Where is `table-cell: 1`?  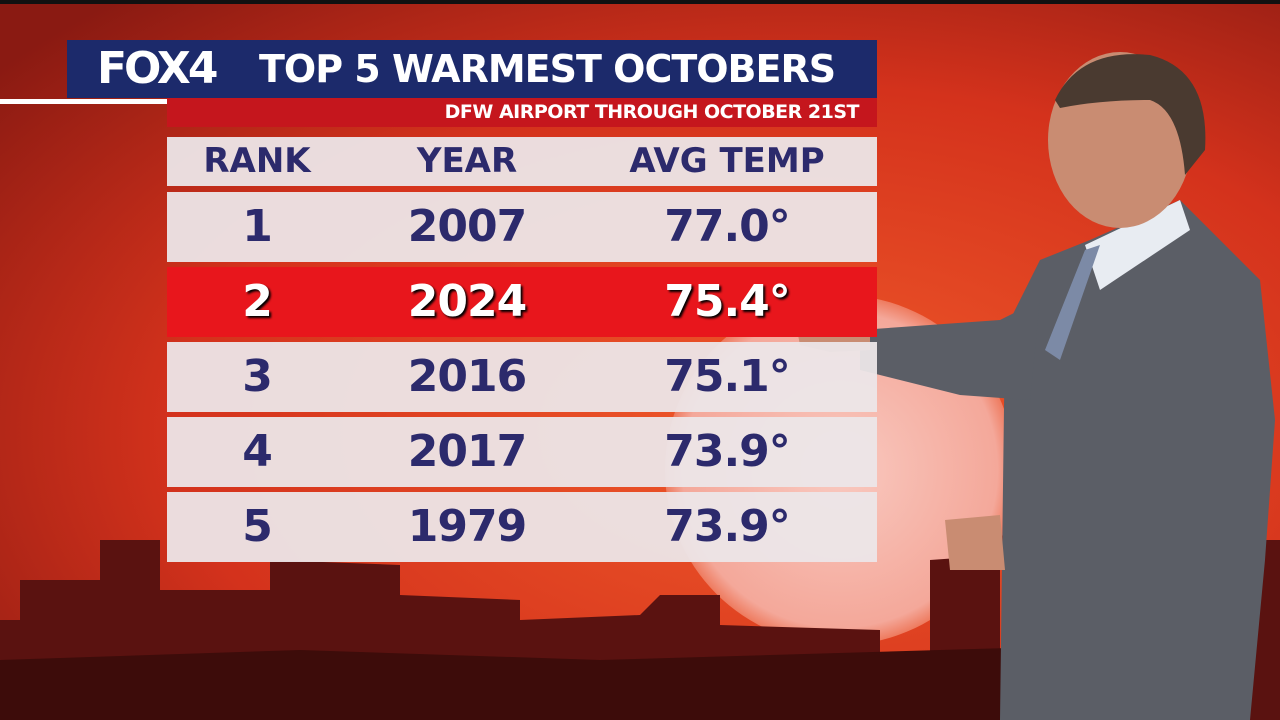
table-cell: 1 is located at coordinates (257, 226).